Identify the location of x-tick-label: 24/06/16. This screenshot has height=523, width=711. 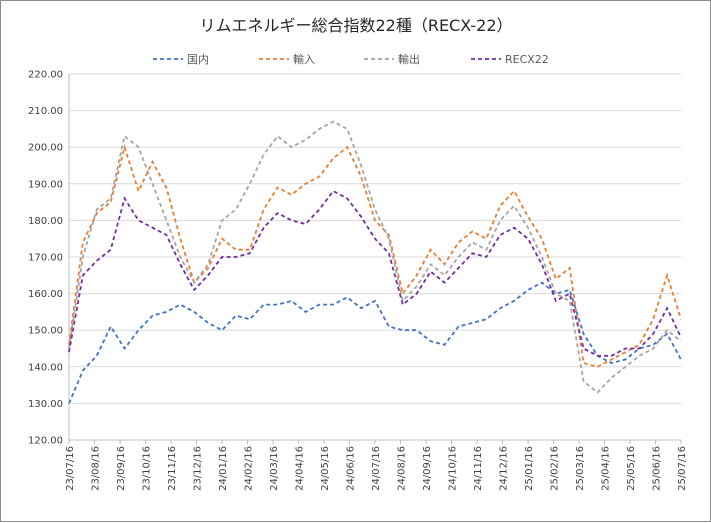
(351, 468).